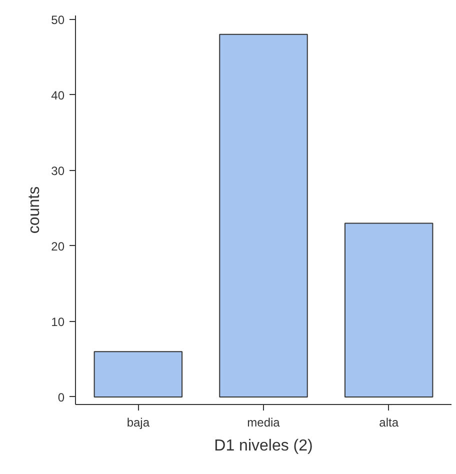 Image resolution: width=456 pixels, height=474 pixels. Describe the element at coordinates (35, 210) in the screenshot. I see `y-axis-title: counts` at that location.